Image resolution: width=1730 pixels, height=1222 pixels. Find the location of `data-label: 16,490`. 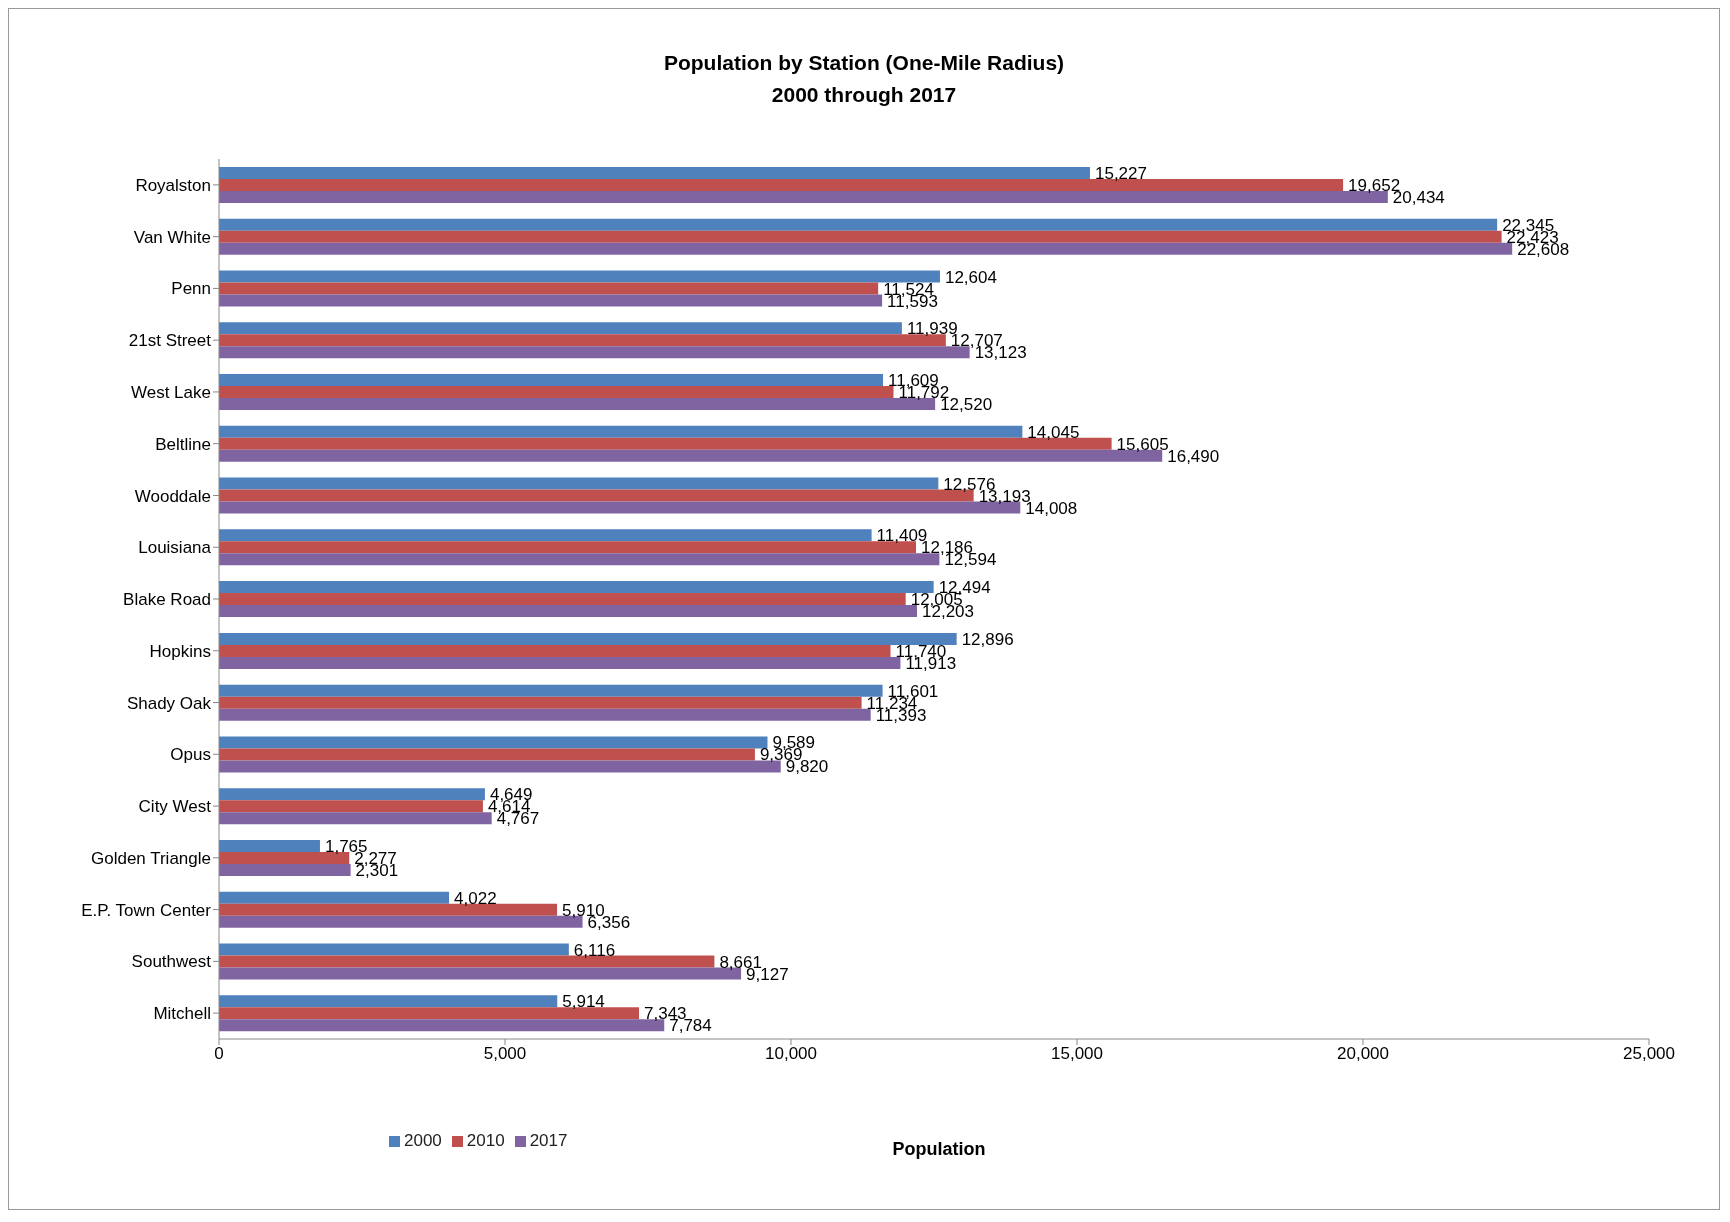

data-label: 16,490 is located at coordinates (1193, 456).